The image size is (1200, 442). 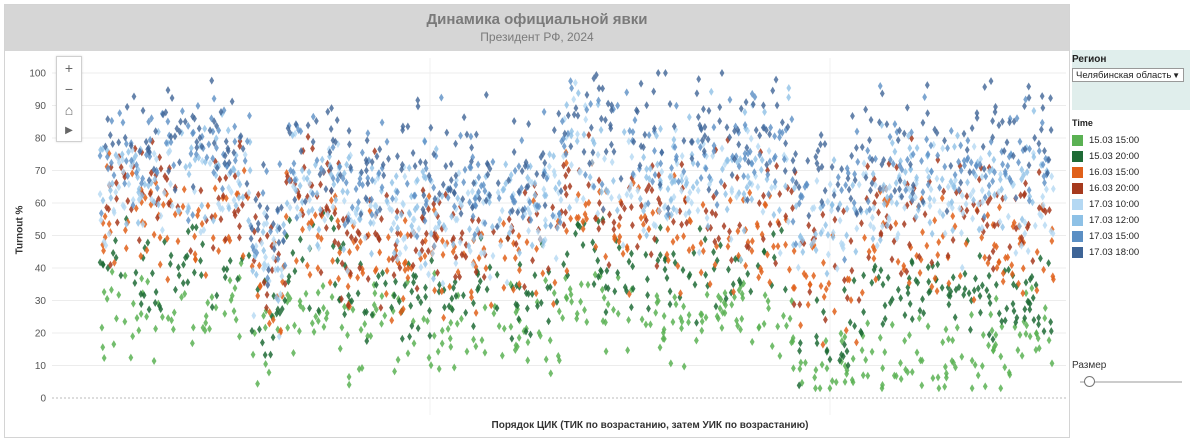 I want to click on size-slider-thumb, so click(x=1089, y=381).